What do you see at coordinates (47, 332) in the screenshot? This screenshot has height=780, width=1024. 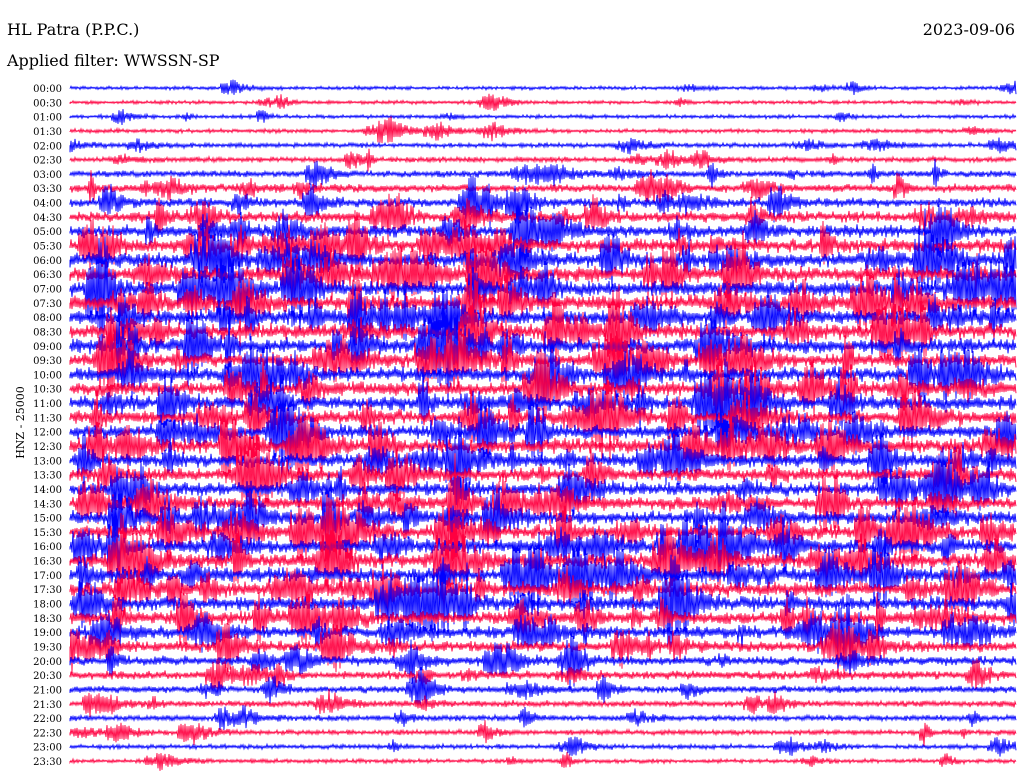 I see `row-time-label: 08:30` at bounding box center [47, 332].